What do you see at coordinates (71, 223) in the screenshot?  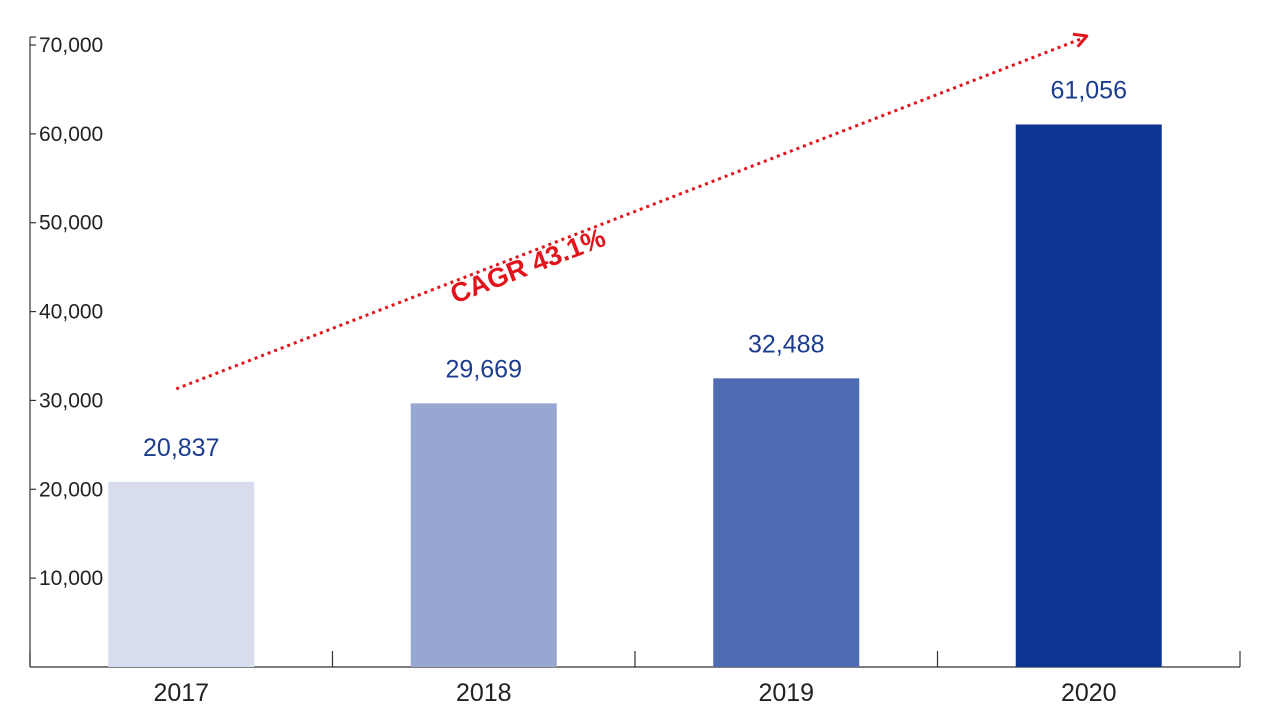 I see `y-tick-label: 50,000` at bounding box center [71, 223].